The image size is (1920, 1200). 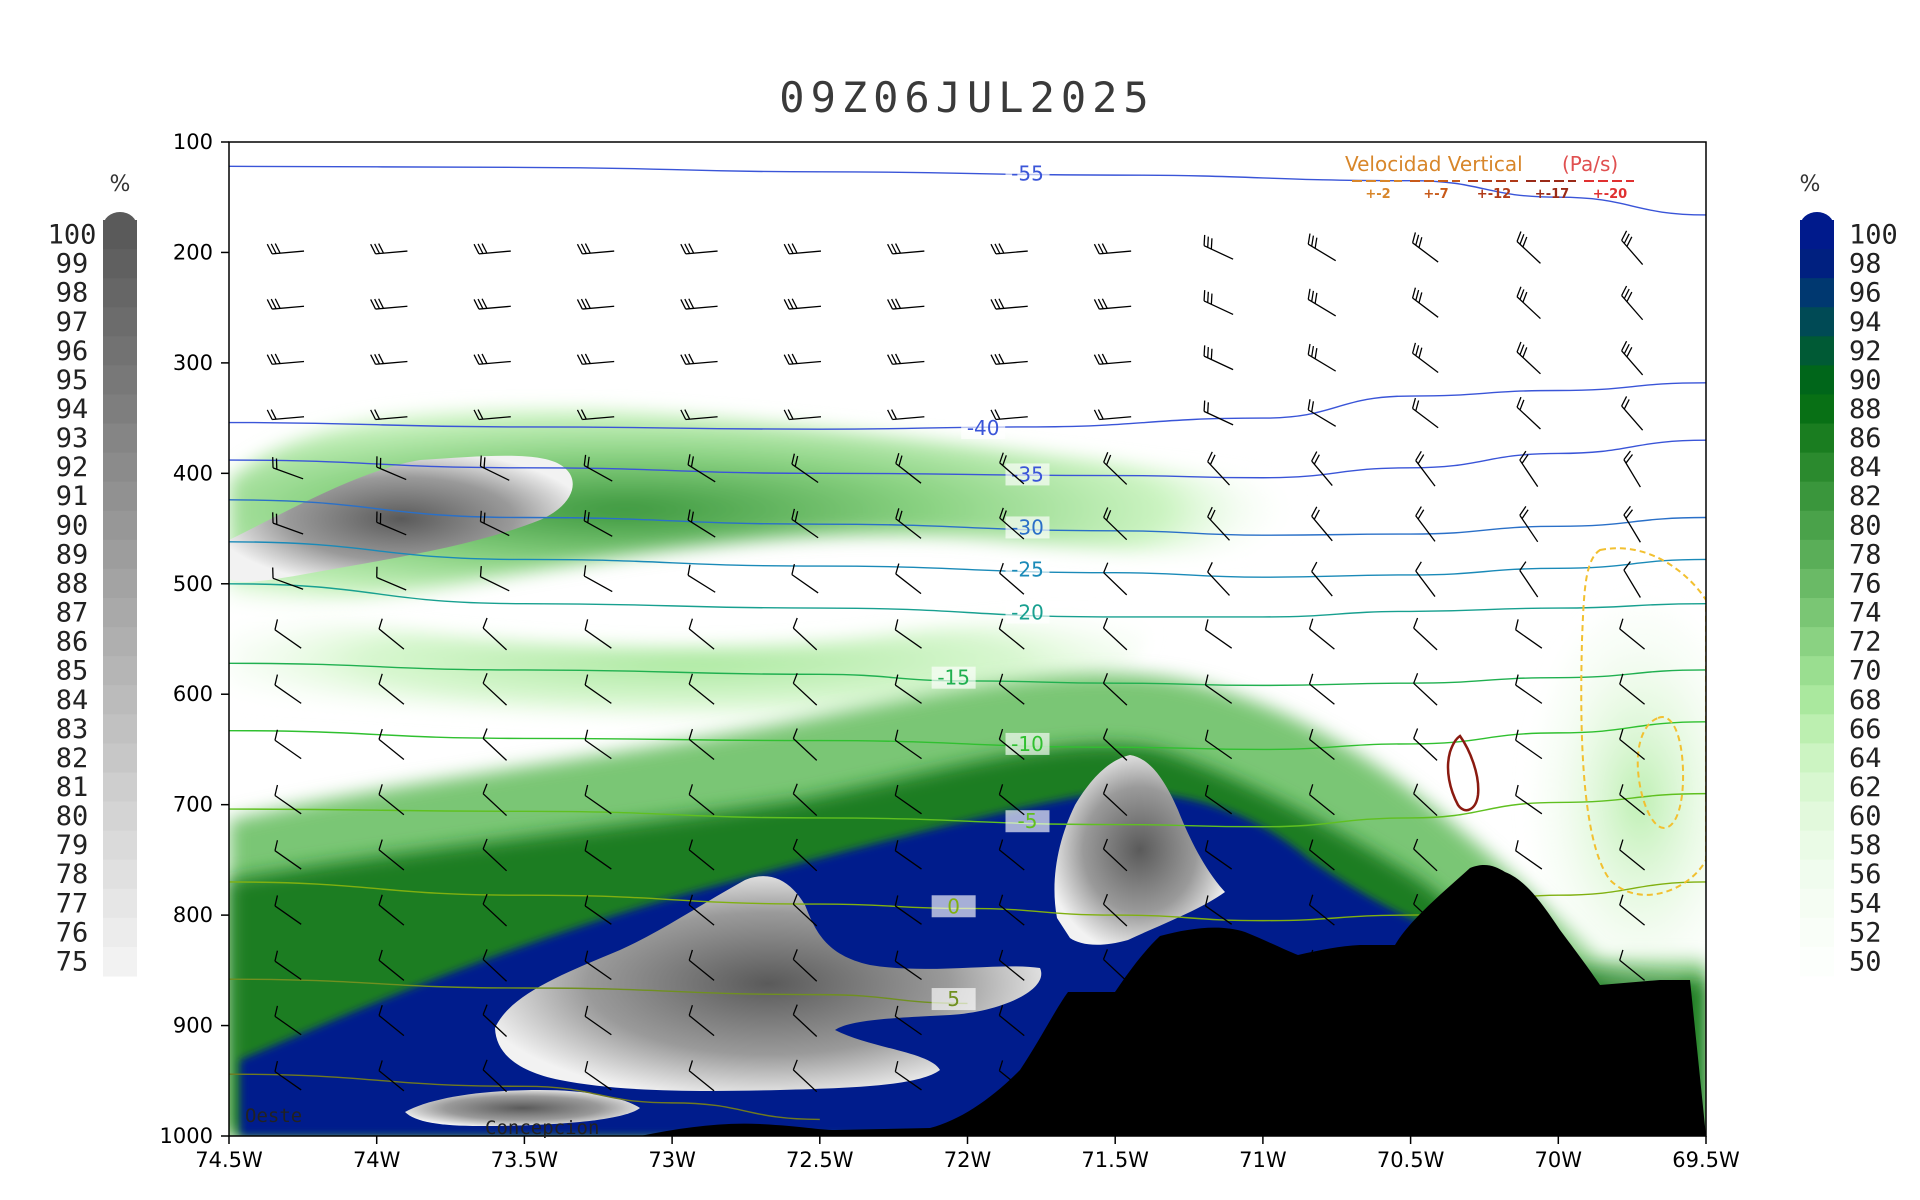 I want to click on contour-label: -5, so click(x=1028, y=821).